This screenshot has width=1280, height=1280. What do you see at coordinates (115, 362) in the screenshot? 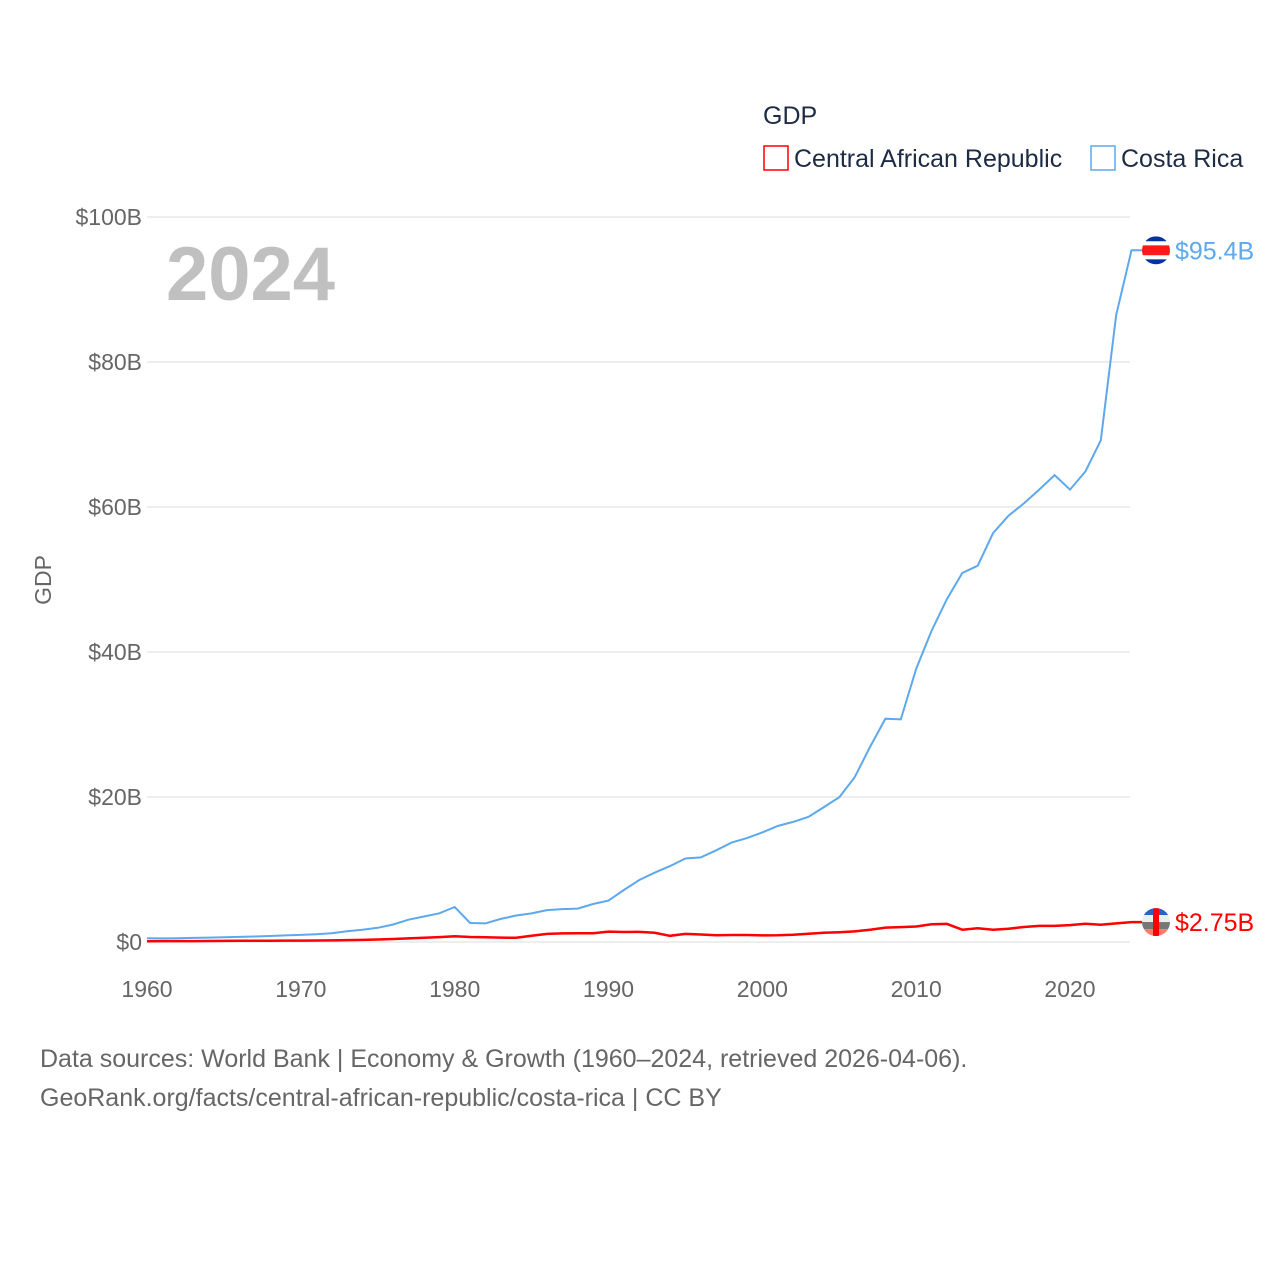
I see `y-tick-label: $80B` at bounding box center [115, 362].